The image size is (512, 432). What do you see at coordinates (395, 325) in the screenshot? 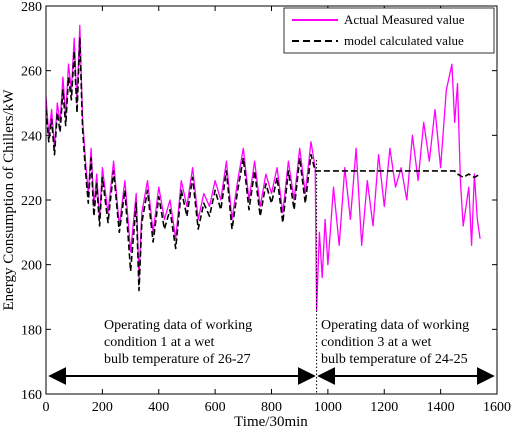
I see `annotation-condition-3-line-1: Operating data of working` at bounding box center [395, 325].